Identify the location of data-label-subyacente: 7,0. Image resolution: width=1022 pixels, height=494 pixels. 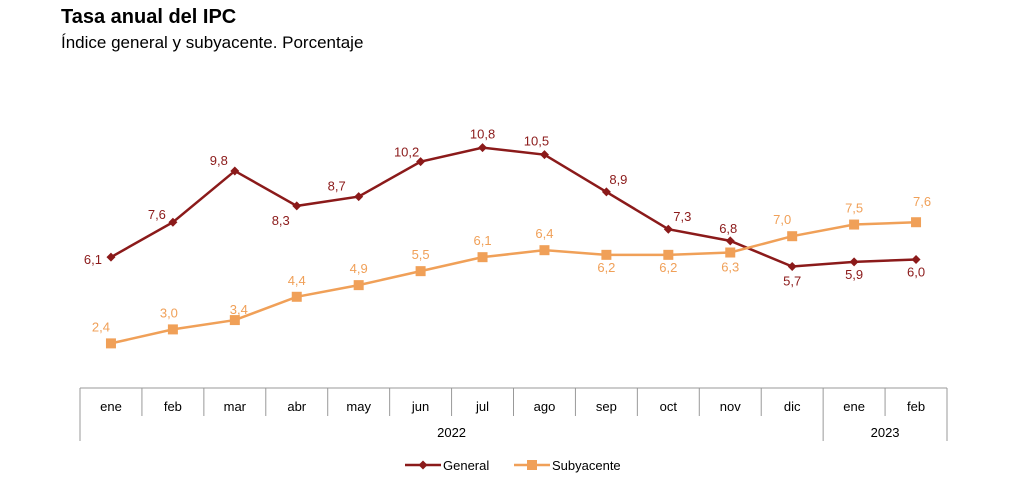
(782, 219).